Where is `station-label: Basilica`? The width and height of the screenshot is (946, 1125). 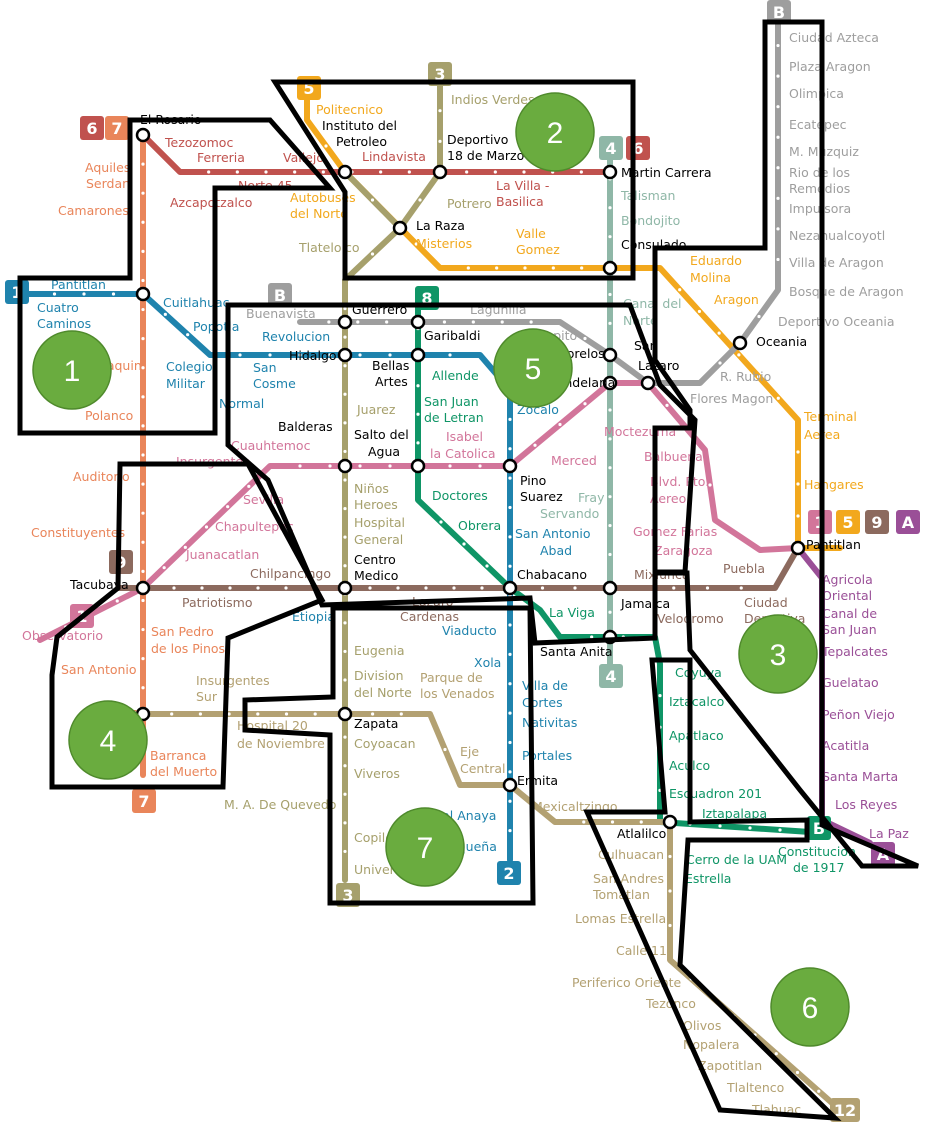 station-label: Basilica is located at coordinates (520, 201).